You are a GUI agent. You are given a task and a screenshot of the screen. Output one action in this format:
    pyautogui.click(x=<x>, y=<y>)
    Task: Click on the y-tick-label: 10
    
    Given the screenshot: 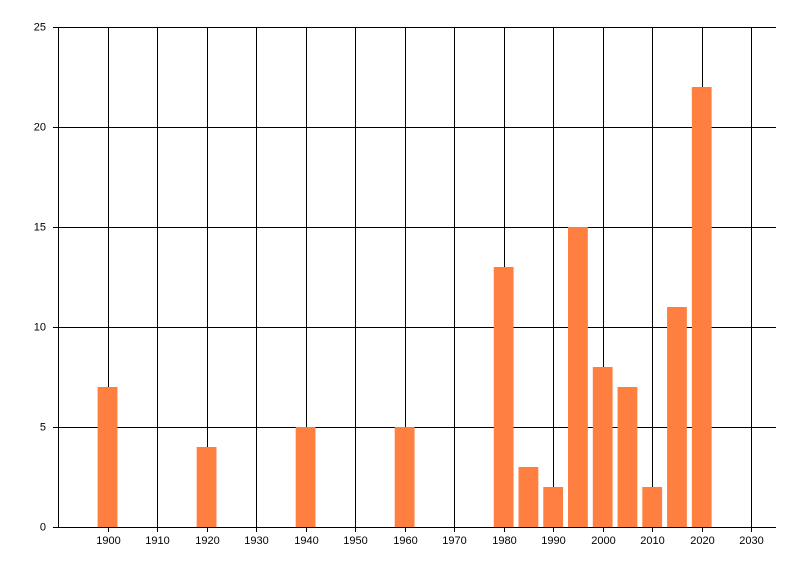 What is the action you would take?
    pyautogui.click(x=40, y=327)
    